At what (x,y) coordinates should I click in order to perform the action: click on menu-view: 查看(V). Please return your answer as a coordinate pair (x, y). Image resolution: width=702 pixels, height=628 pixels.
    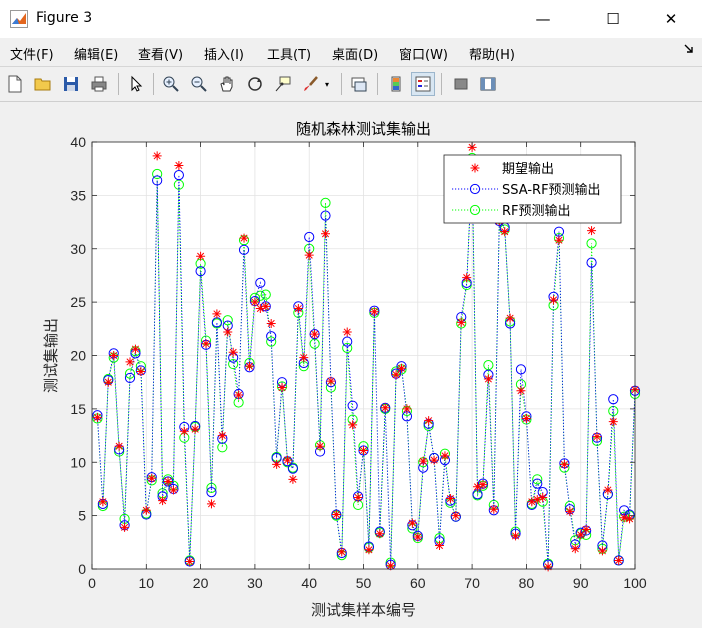
    Looking at the image, I should click on (161, 55).